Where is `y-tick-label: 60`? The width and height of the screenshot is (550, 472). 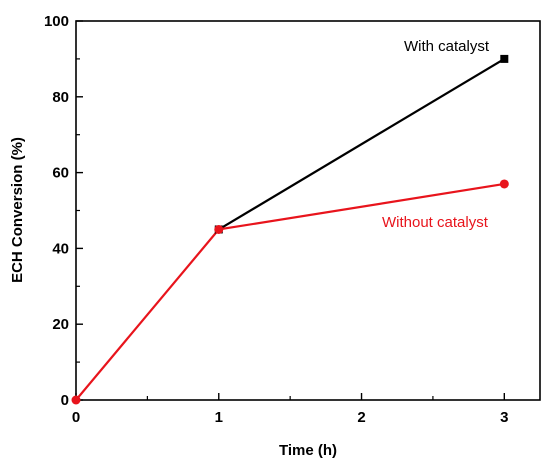
y-tick-label: 60 is located at coordinates (60, 173).